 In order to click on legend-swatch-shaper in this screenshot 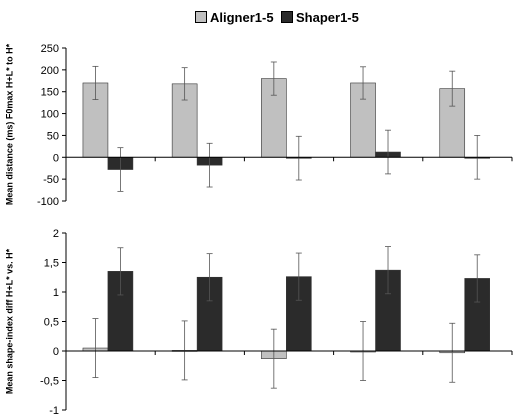, I will do `click(287, 17)`.